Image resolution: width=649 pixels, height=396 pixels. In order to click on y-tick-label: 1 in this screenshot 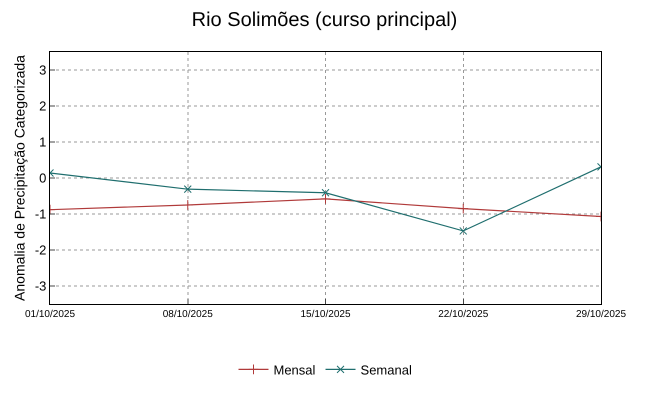, I will do `click(42, 142)`.